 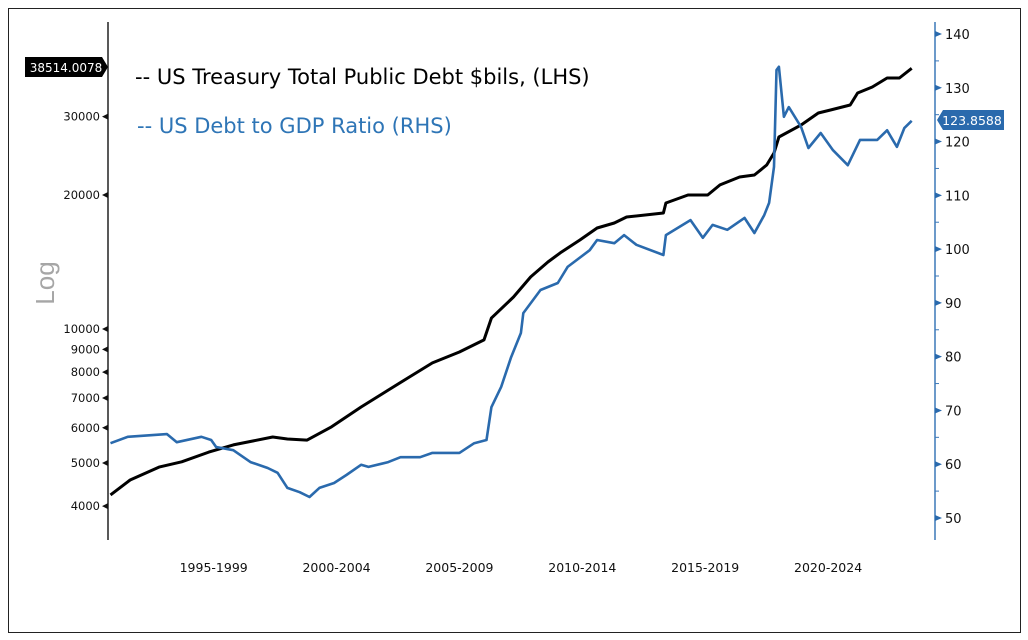 I want to click on right-axis-tick-label: 110, so click(x=957, y=196).